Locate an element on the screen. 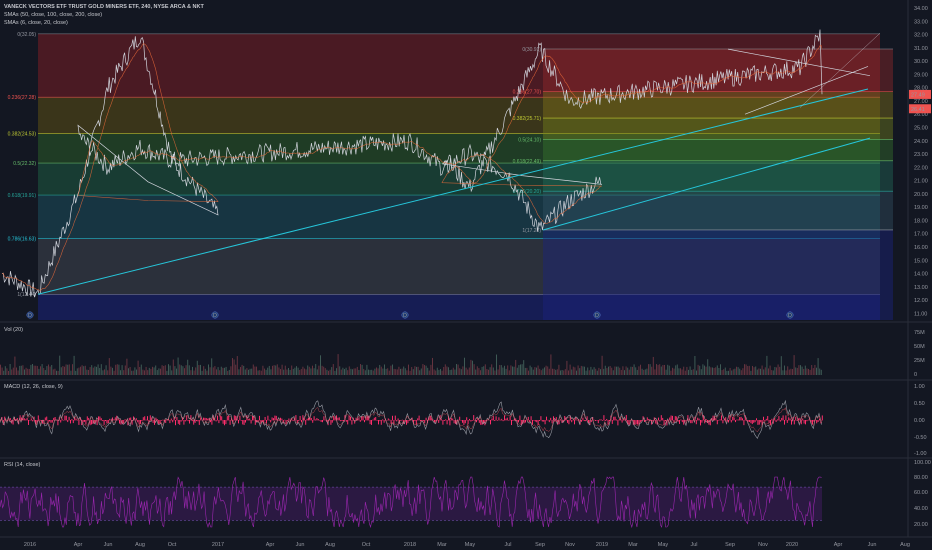 The height and width of the screenshot is (550, 932). price-axis-tick: 27.00 is located at coordinates (921, 102).